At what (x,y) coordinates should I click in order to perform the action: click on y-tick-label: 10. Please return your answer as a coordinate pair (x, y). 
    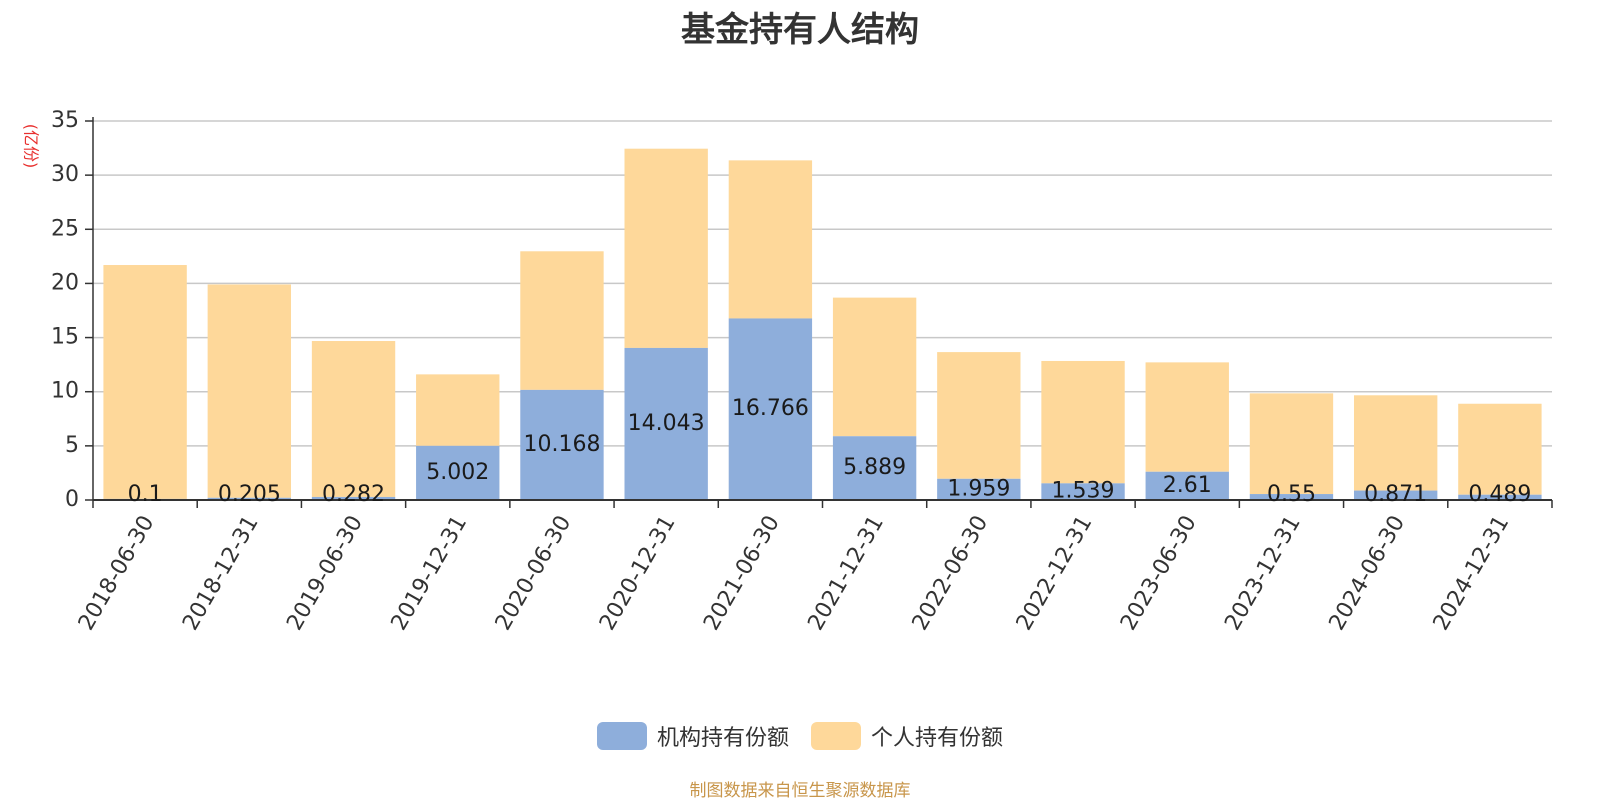
    Looking at the image, I should click on (65, 391).